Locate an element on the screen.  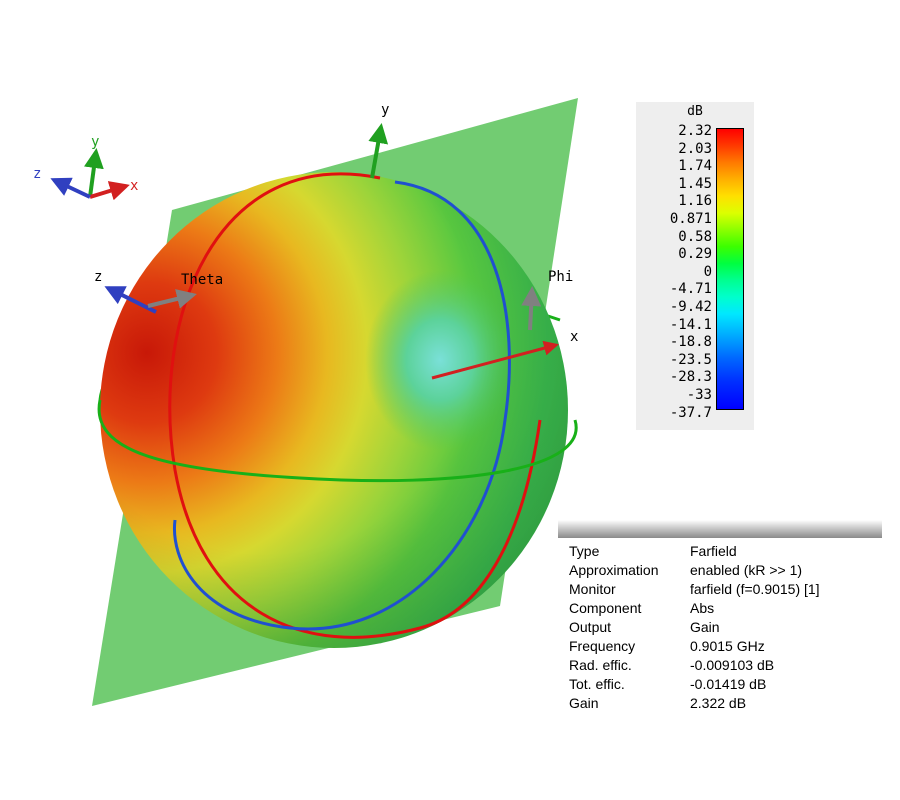
triad-x-label: x is located at coordinates (134, 186).